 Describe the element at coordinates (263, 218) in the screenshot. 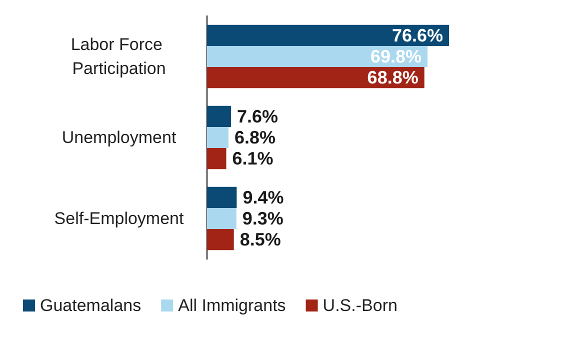

I see `data-label: 9.3%` at that location.